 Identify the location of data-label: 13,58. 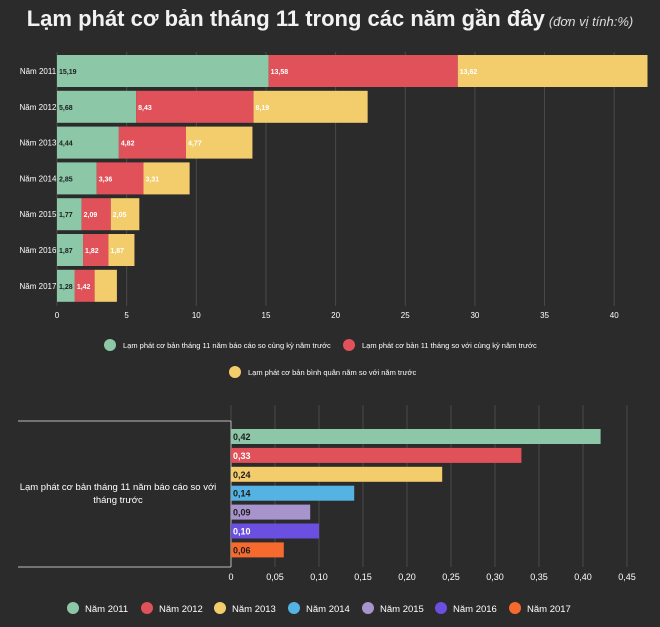
(280, 72).